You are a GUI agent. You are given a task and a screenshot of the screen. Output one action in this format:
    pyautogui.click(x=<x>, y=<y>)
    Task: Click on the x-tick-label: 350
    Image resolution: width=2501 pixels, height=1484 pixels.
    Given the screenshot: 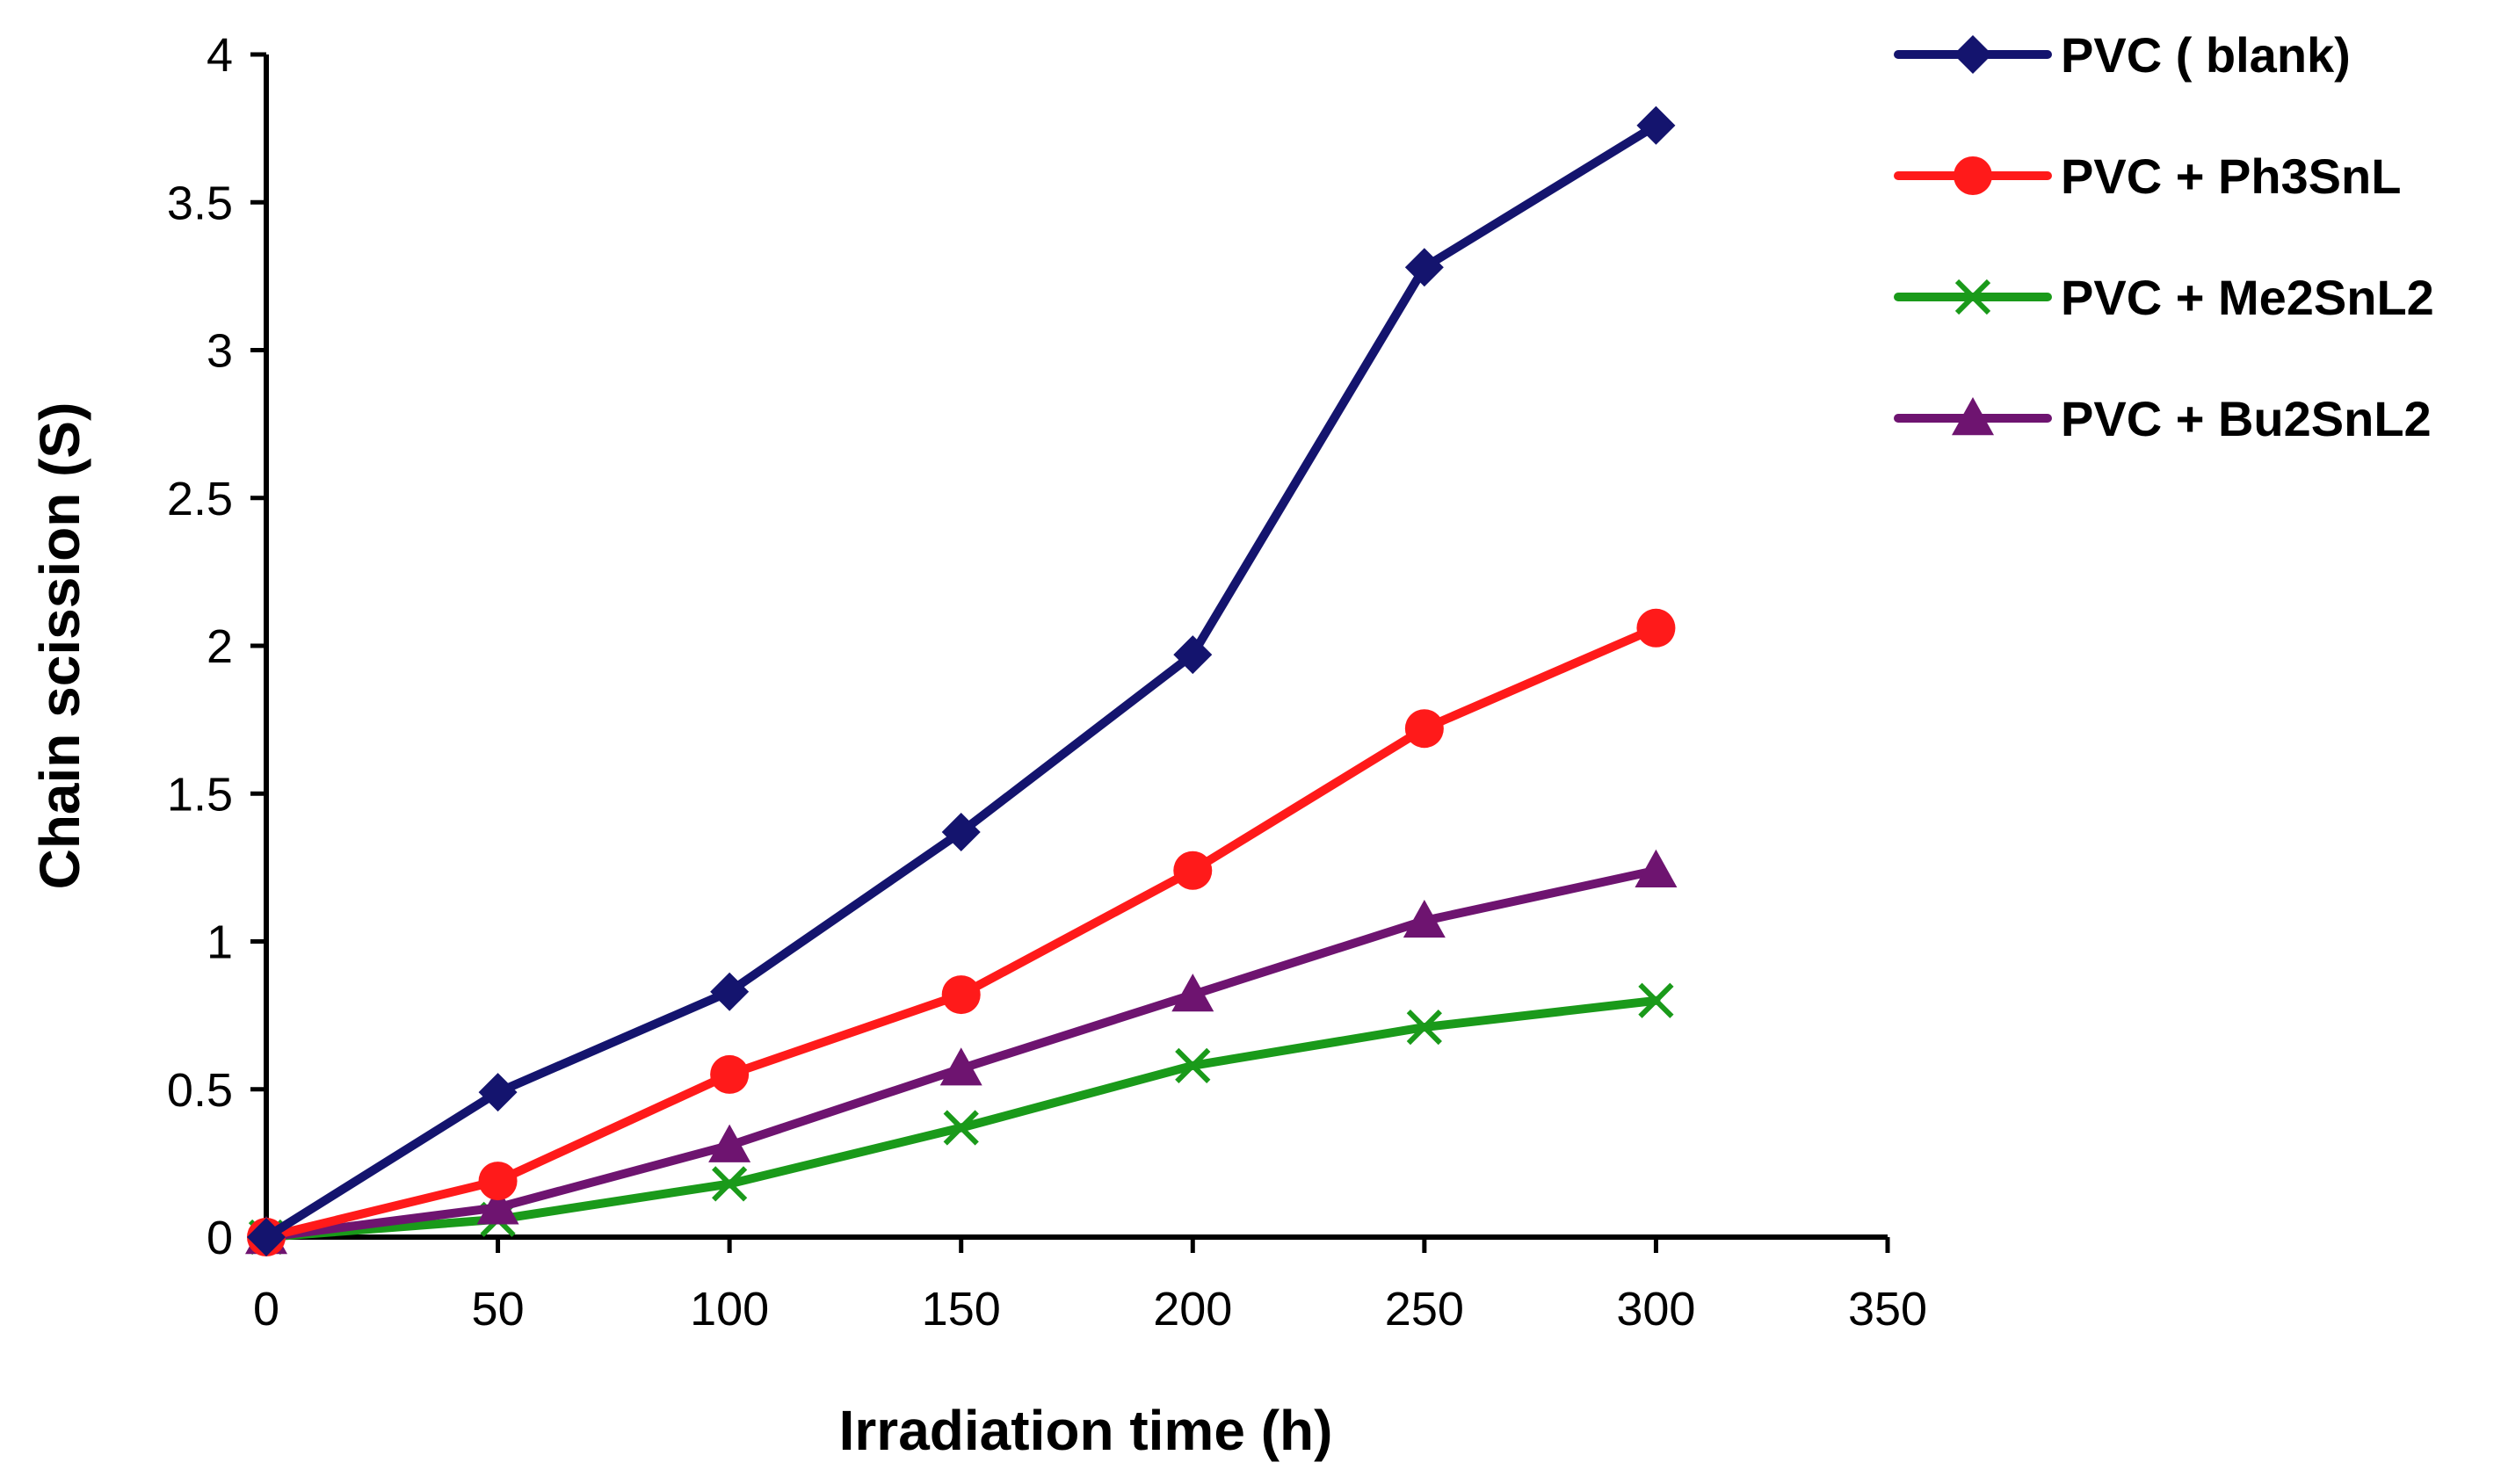 What is the action you would take?
    pyautogui.click(x=1887, y=1310)
    